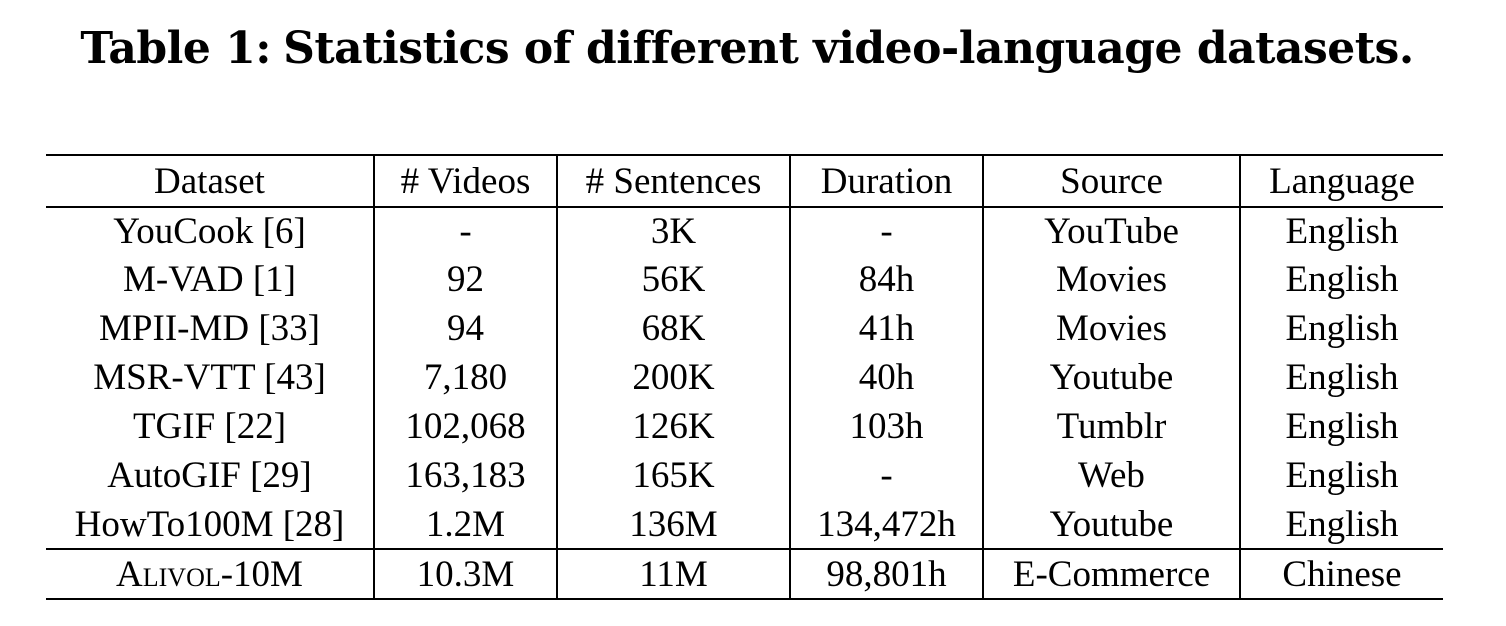 This screenshot has width=1506, height=626. Describe the element at coordinates (210, 181) in the screenshot. I see `header-dataset: Dataset` at that location.